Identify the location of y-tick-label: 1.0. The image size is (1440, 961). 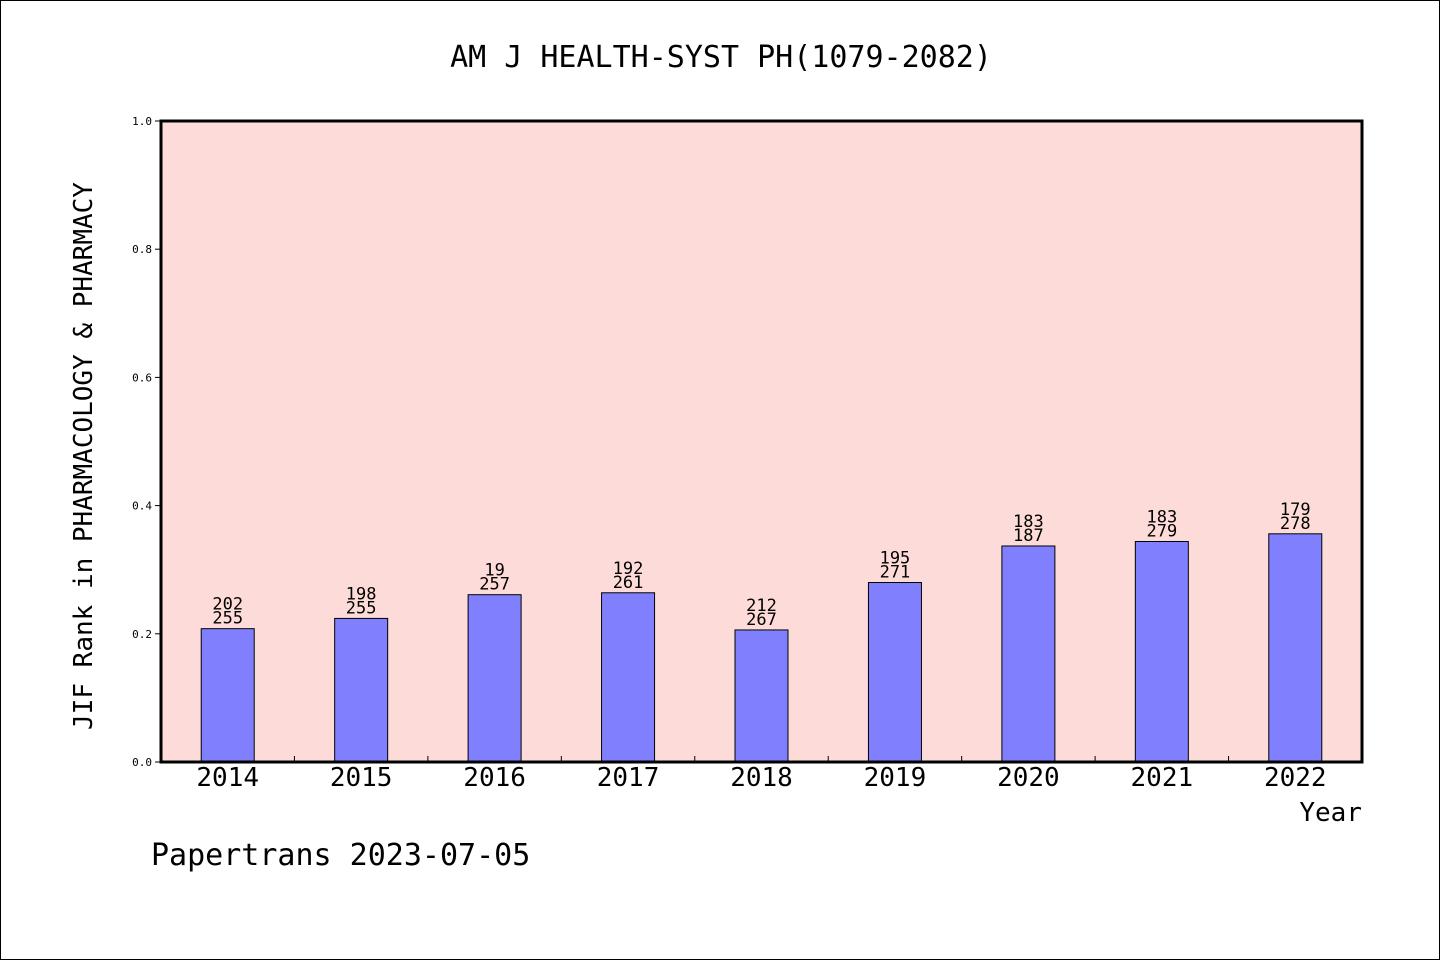
(142, 121).